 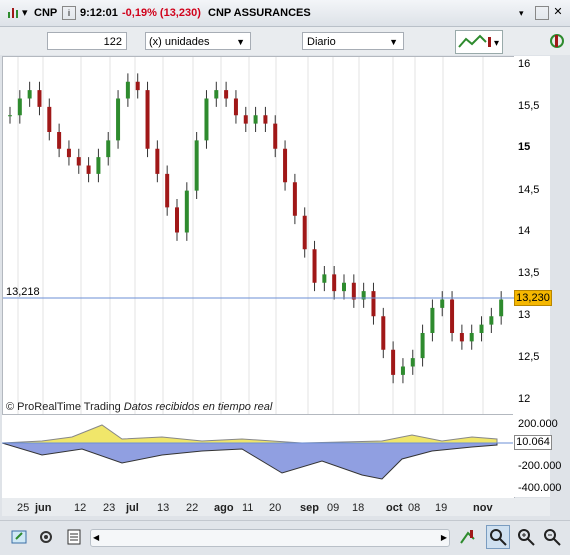 What do you see at coordinates (558, 12) in the screenshot?
I see `close-icon: ✕` at bounding box center [558, 12].